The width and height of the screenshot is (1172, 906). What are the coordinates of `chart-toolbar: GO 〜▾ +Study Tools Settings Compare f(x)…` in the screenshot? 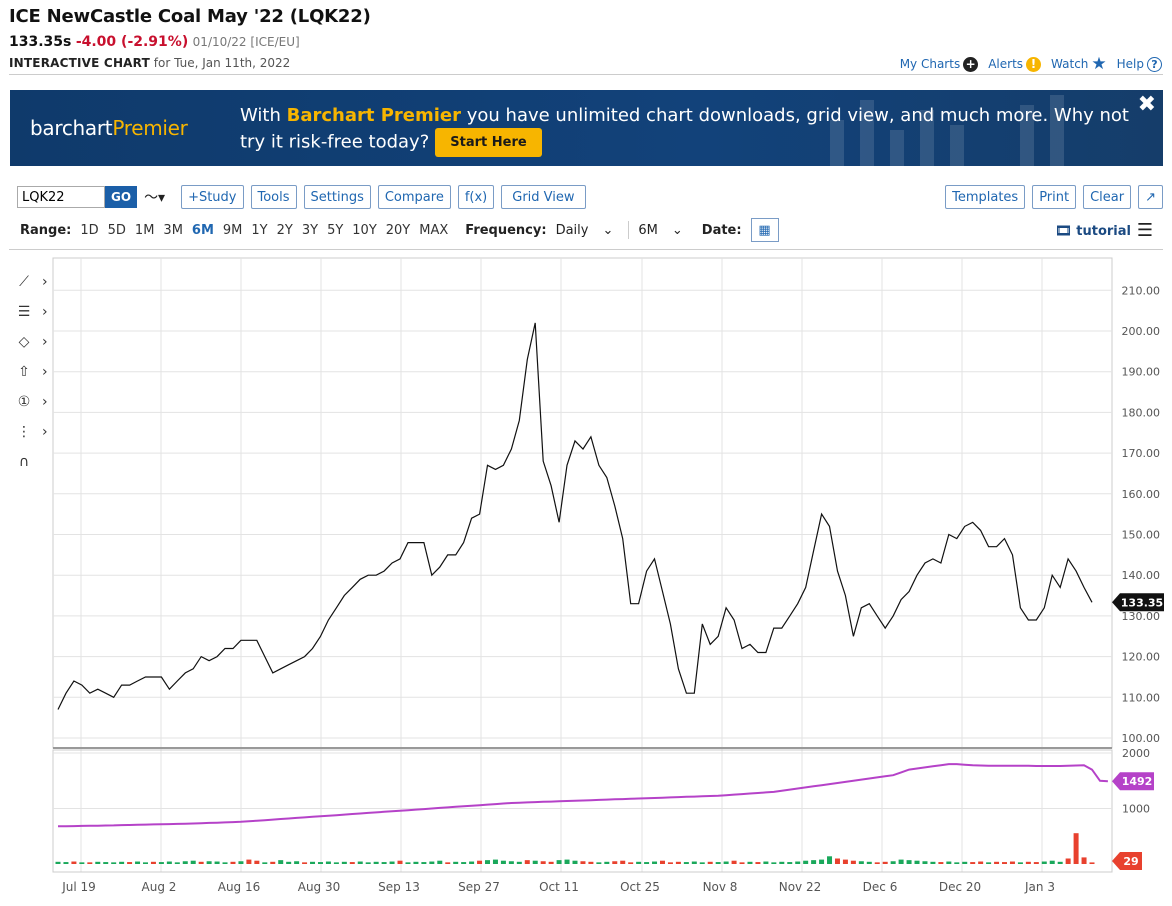 It's located at (301, 197).